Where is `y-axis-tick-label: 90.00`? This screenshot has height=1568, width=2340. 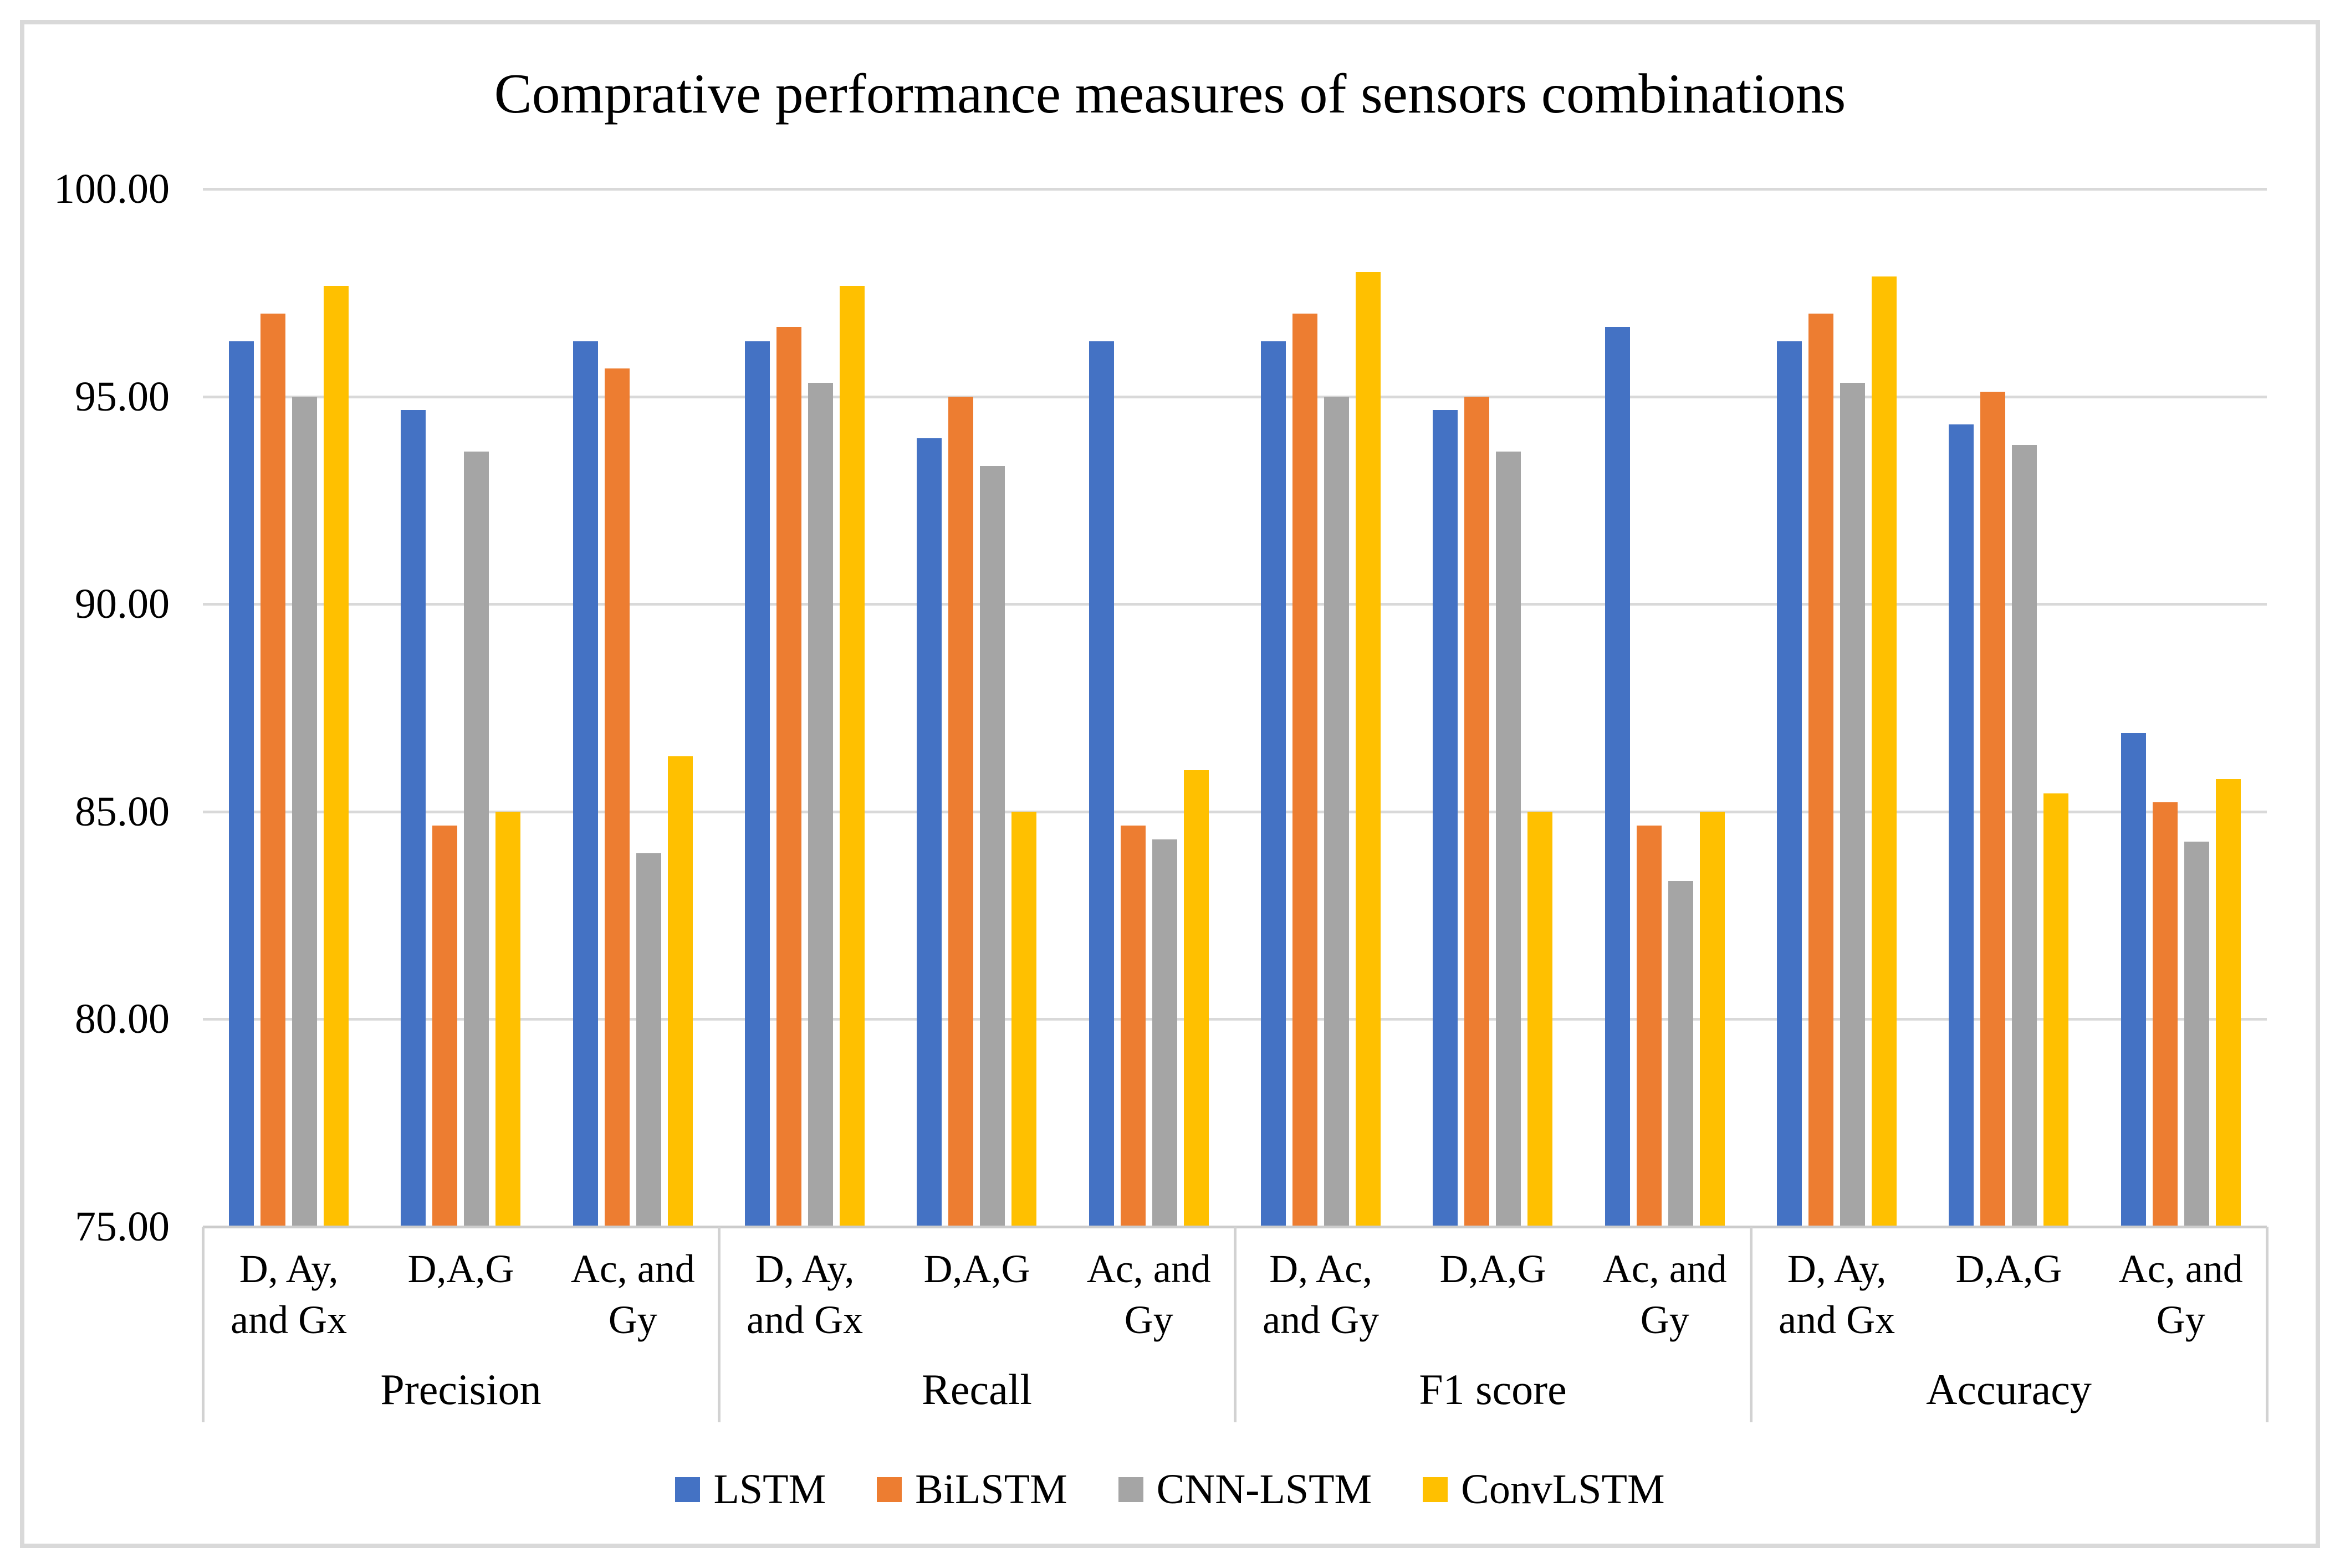
y-axis-tick-label: 90.00 is located at coordinates (122, 604).